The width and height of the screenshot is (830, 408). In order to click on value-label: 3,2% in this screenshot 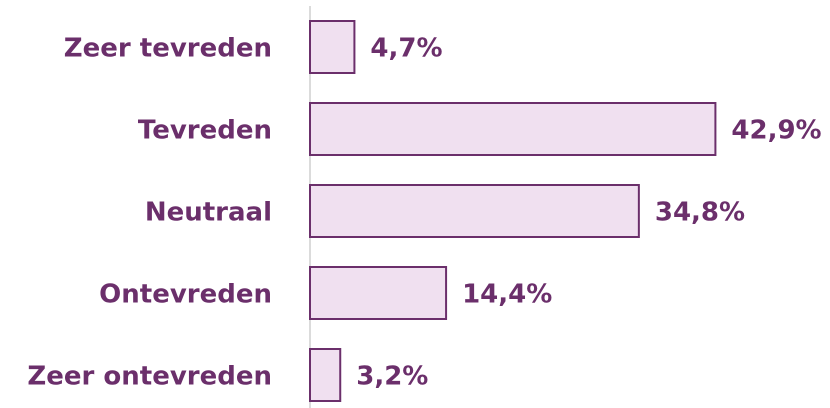, I will do `click(392, 377)`.